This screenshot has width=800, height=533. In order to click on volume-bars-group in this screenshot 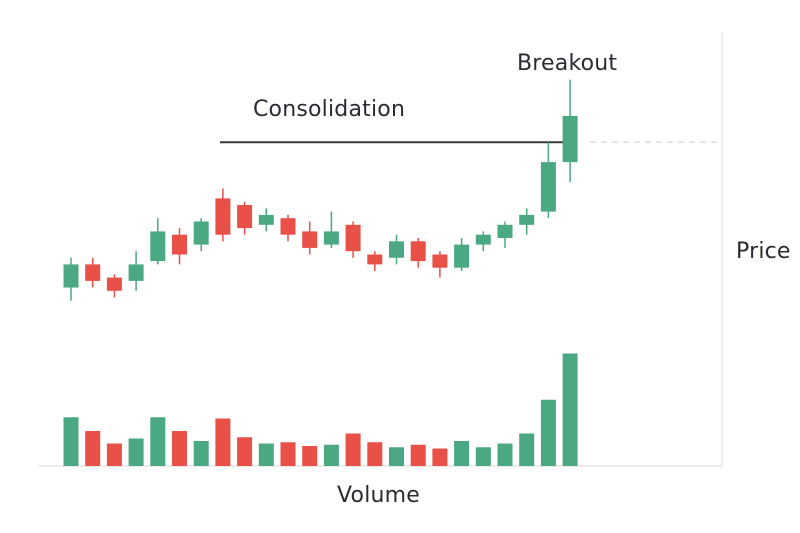, I will do `click(320, 409)`.